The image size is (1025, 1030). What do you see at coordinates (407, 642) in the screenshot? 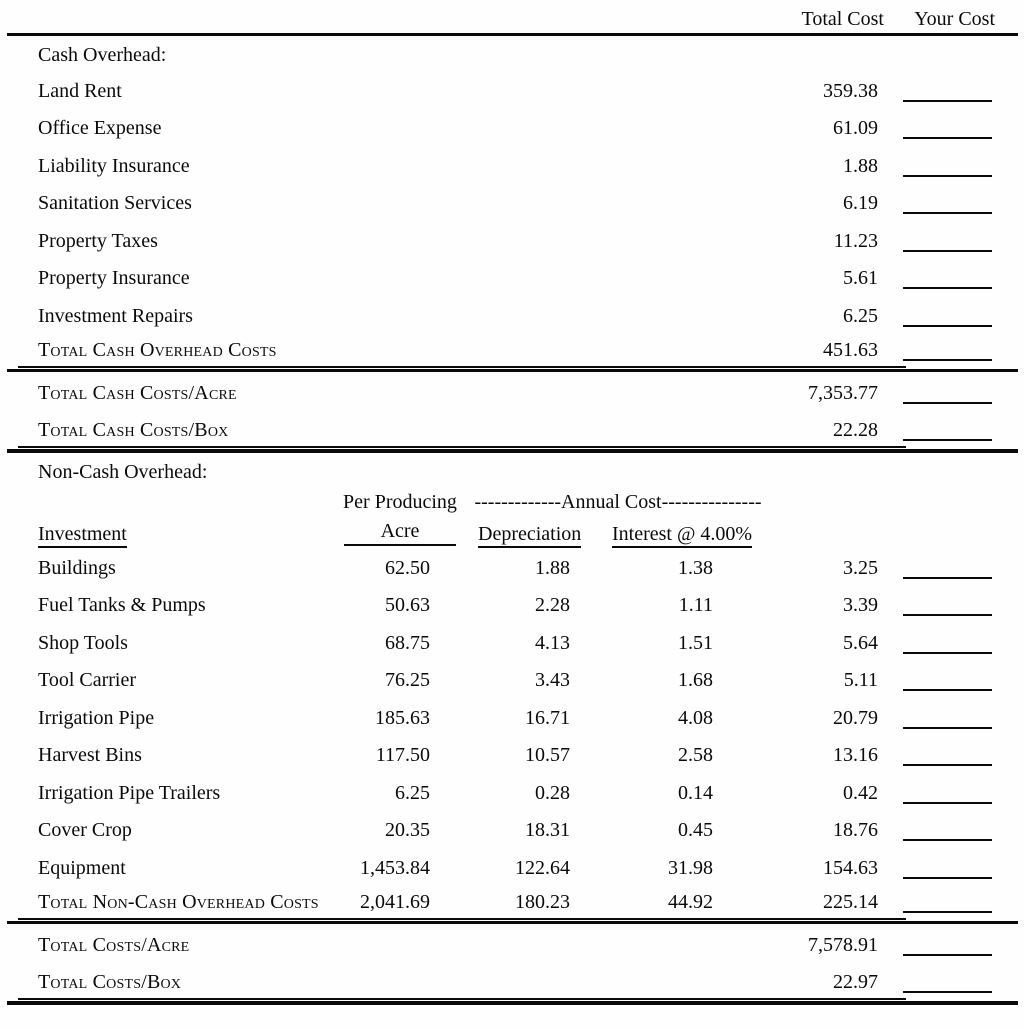
I see `per-acre-value: 68.75` at bounding box center [407, 642].